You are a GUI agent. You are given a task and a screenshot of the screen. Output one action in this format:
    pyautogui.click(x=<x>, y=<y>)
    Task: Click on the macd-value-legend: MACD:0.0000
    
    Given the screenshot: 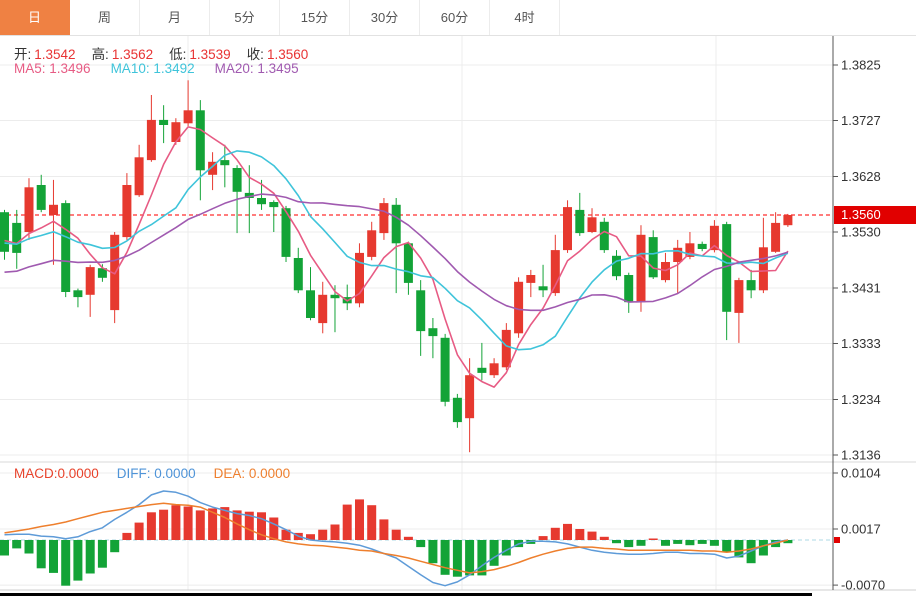 What is the action you would take?
    pyautogui.click(x=56, y=473)
    